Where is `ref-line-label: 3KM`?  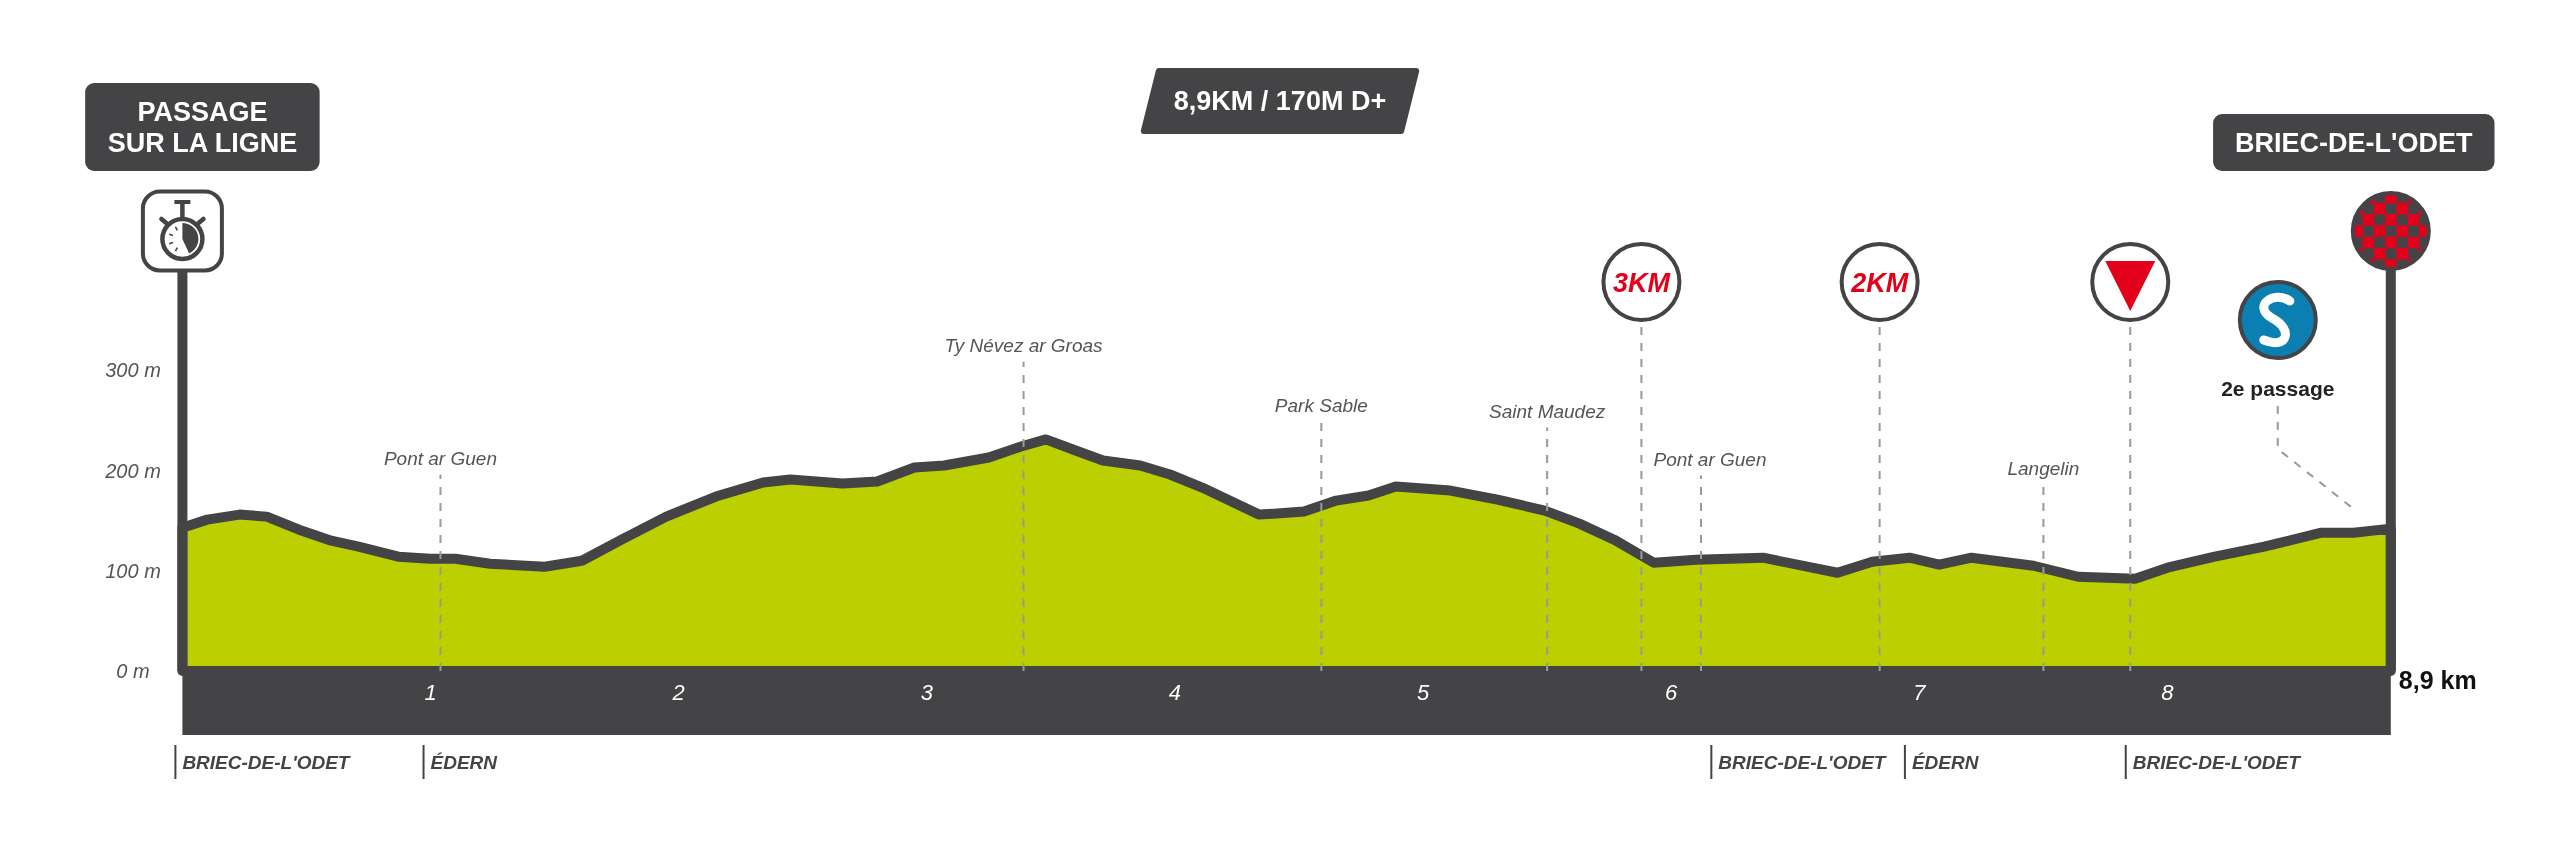
ref-line-label: 3KM is located at coordinates (1641, 283).